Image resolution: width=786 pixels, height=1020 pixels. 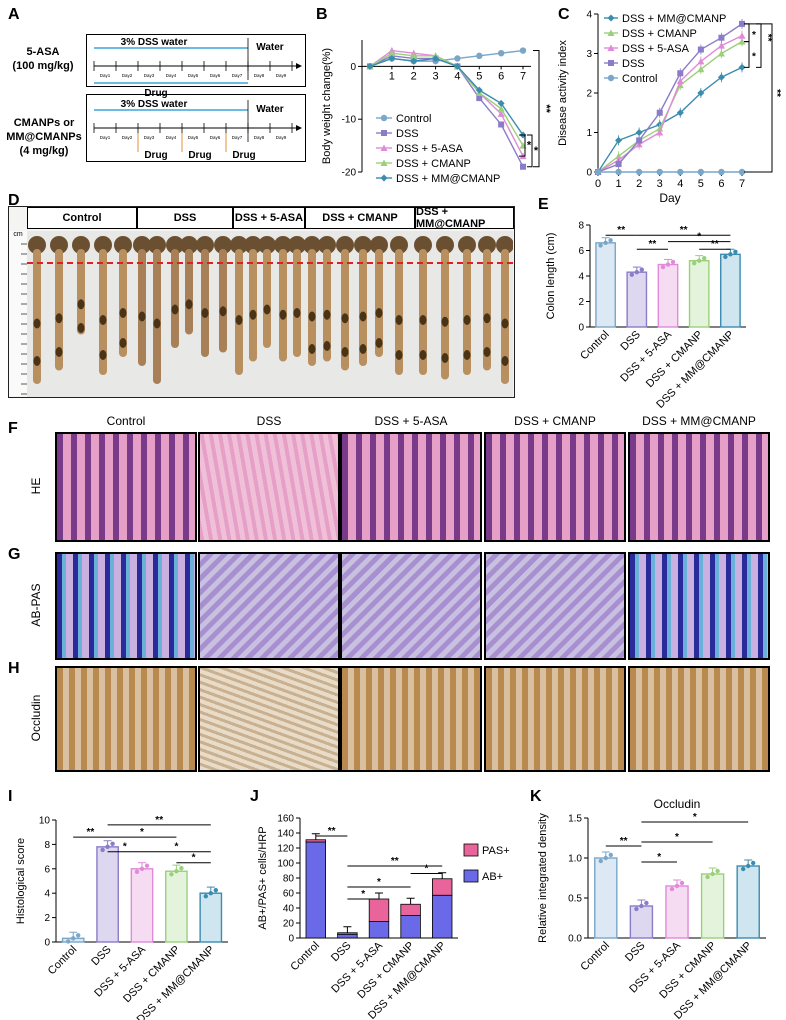 What do you see at coordinates (47, 869) in the screenshot?
I see `y-tick-label: 6` at bounding box center [47, 869].